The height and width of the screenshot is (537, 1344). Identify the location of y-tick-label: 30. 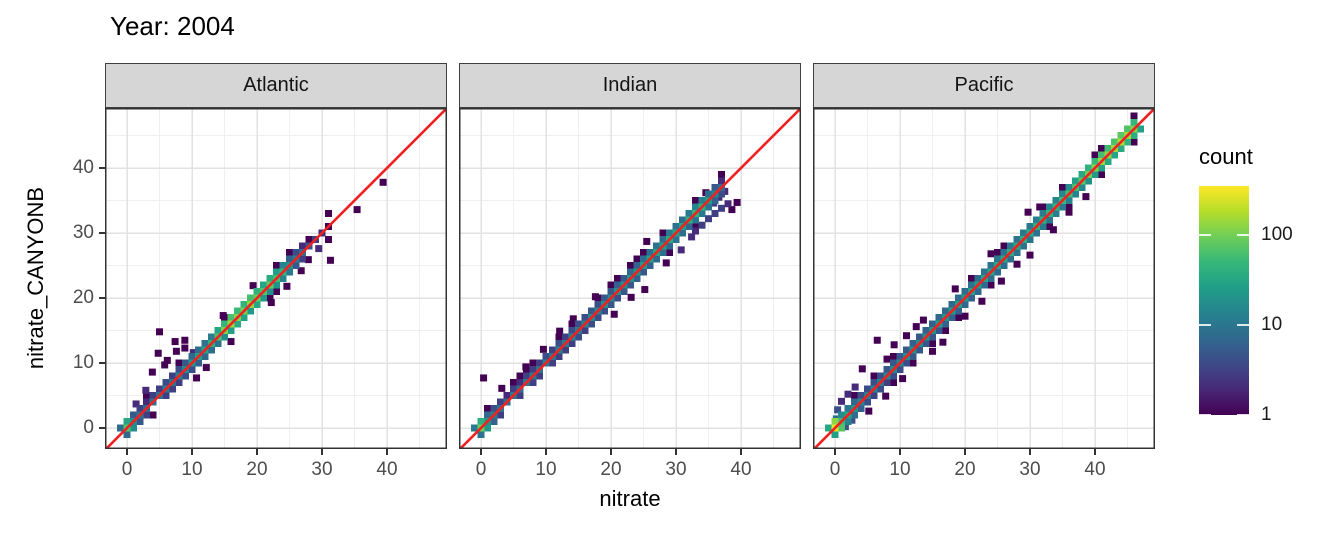
(83, 232).